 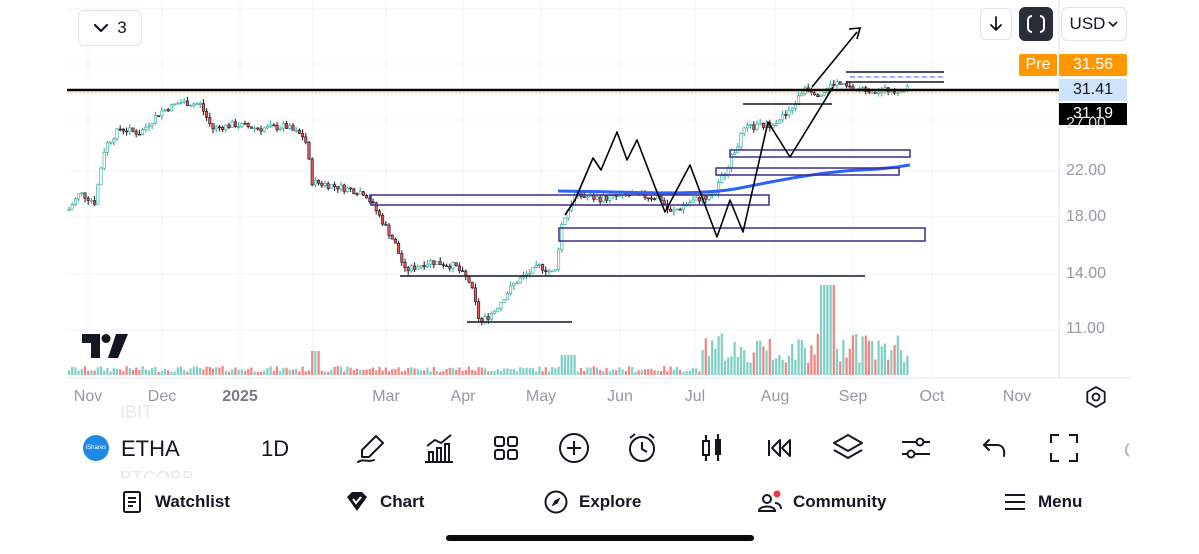 I want to click on auto-scale-button, so click(x=1036, y=24).